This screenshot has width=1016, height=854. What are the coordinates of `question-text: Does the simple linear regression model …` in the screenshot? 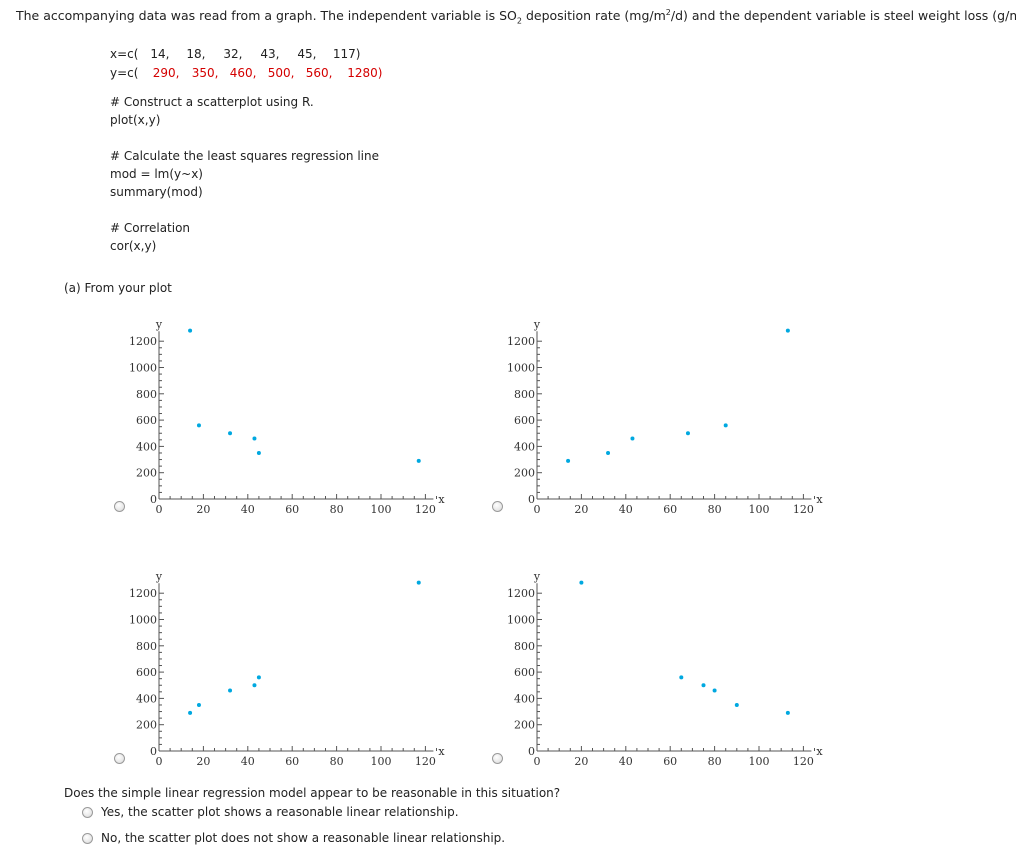 It's located at (312, 793).